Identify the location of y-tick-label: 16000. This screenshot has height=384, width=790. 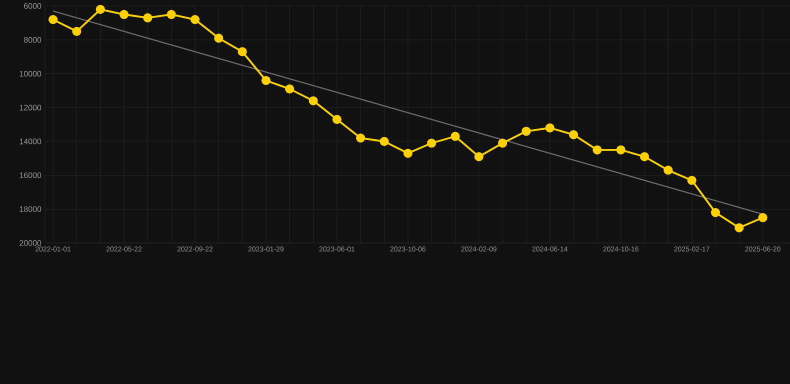
(31, 175).